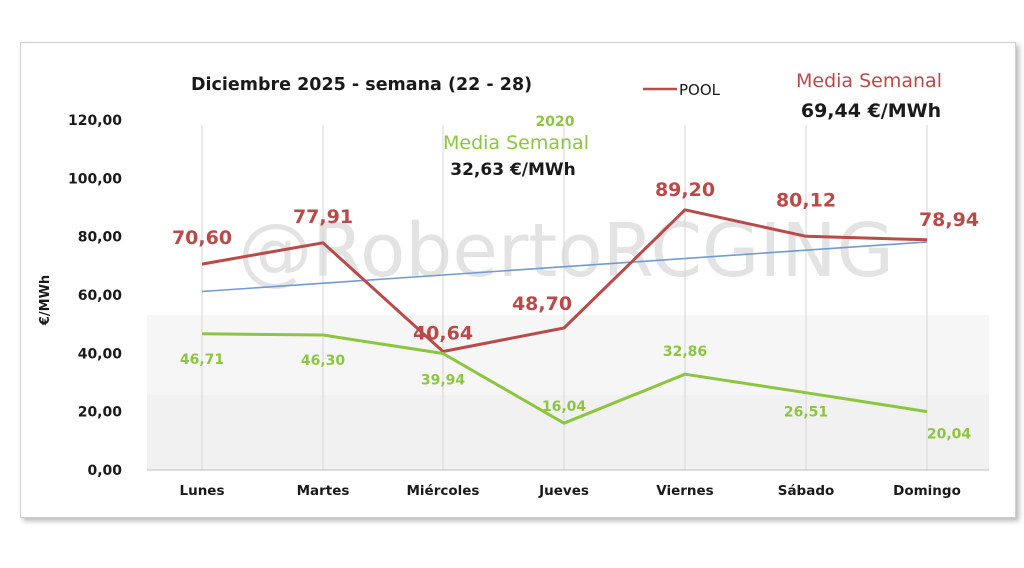  I want to click on data-label-2020: 46,30, so click(323, 361).